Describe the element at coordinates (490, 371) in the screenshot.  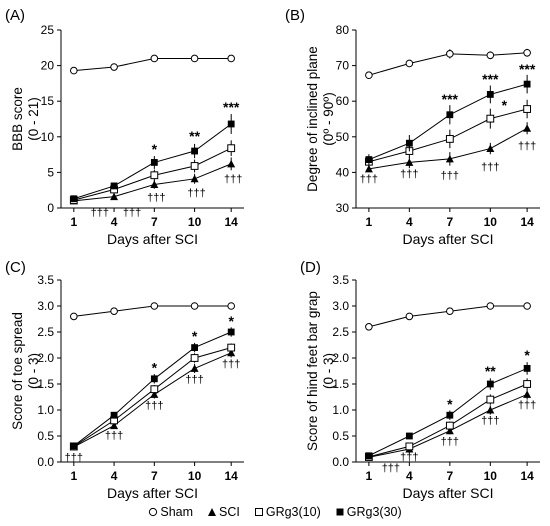
I see `significance-mark: **` at that location.